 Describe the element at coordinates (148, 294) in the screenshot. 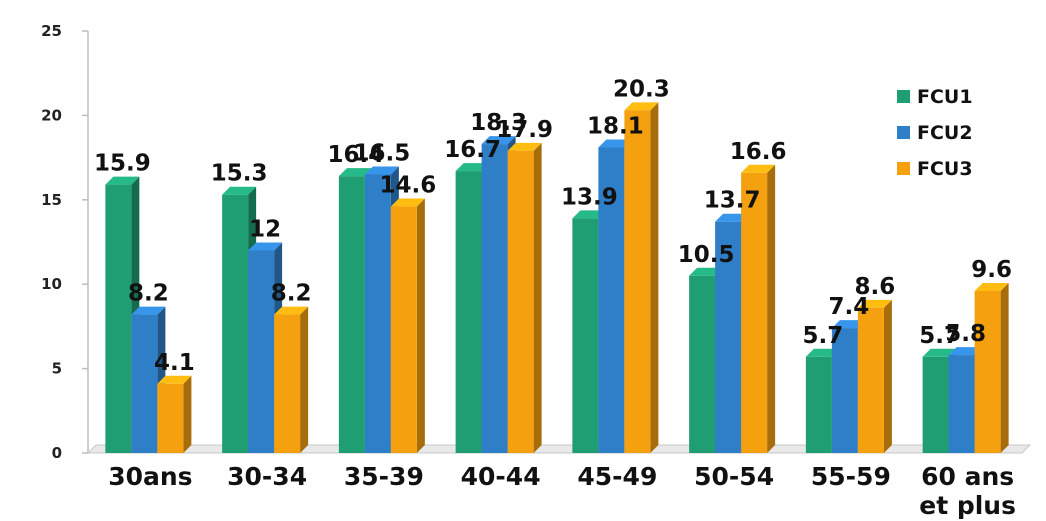

I see `data-label-fcu2: 8.2` at that location.